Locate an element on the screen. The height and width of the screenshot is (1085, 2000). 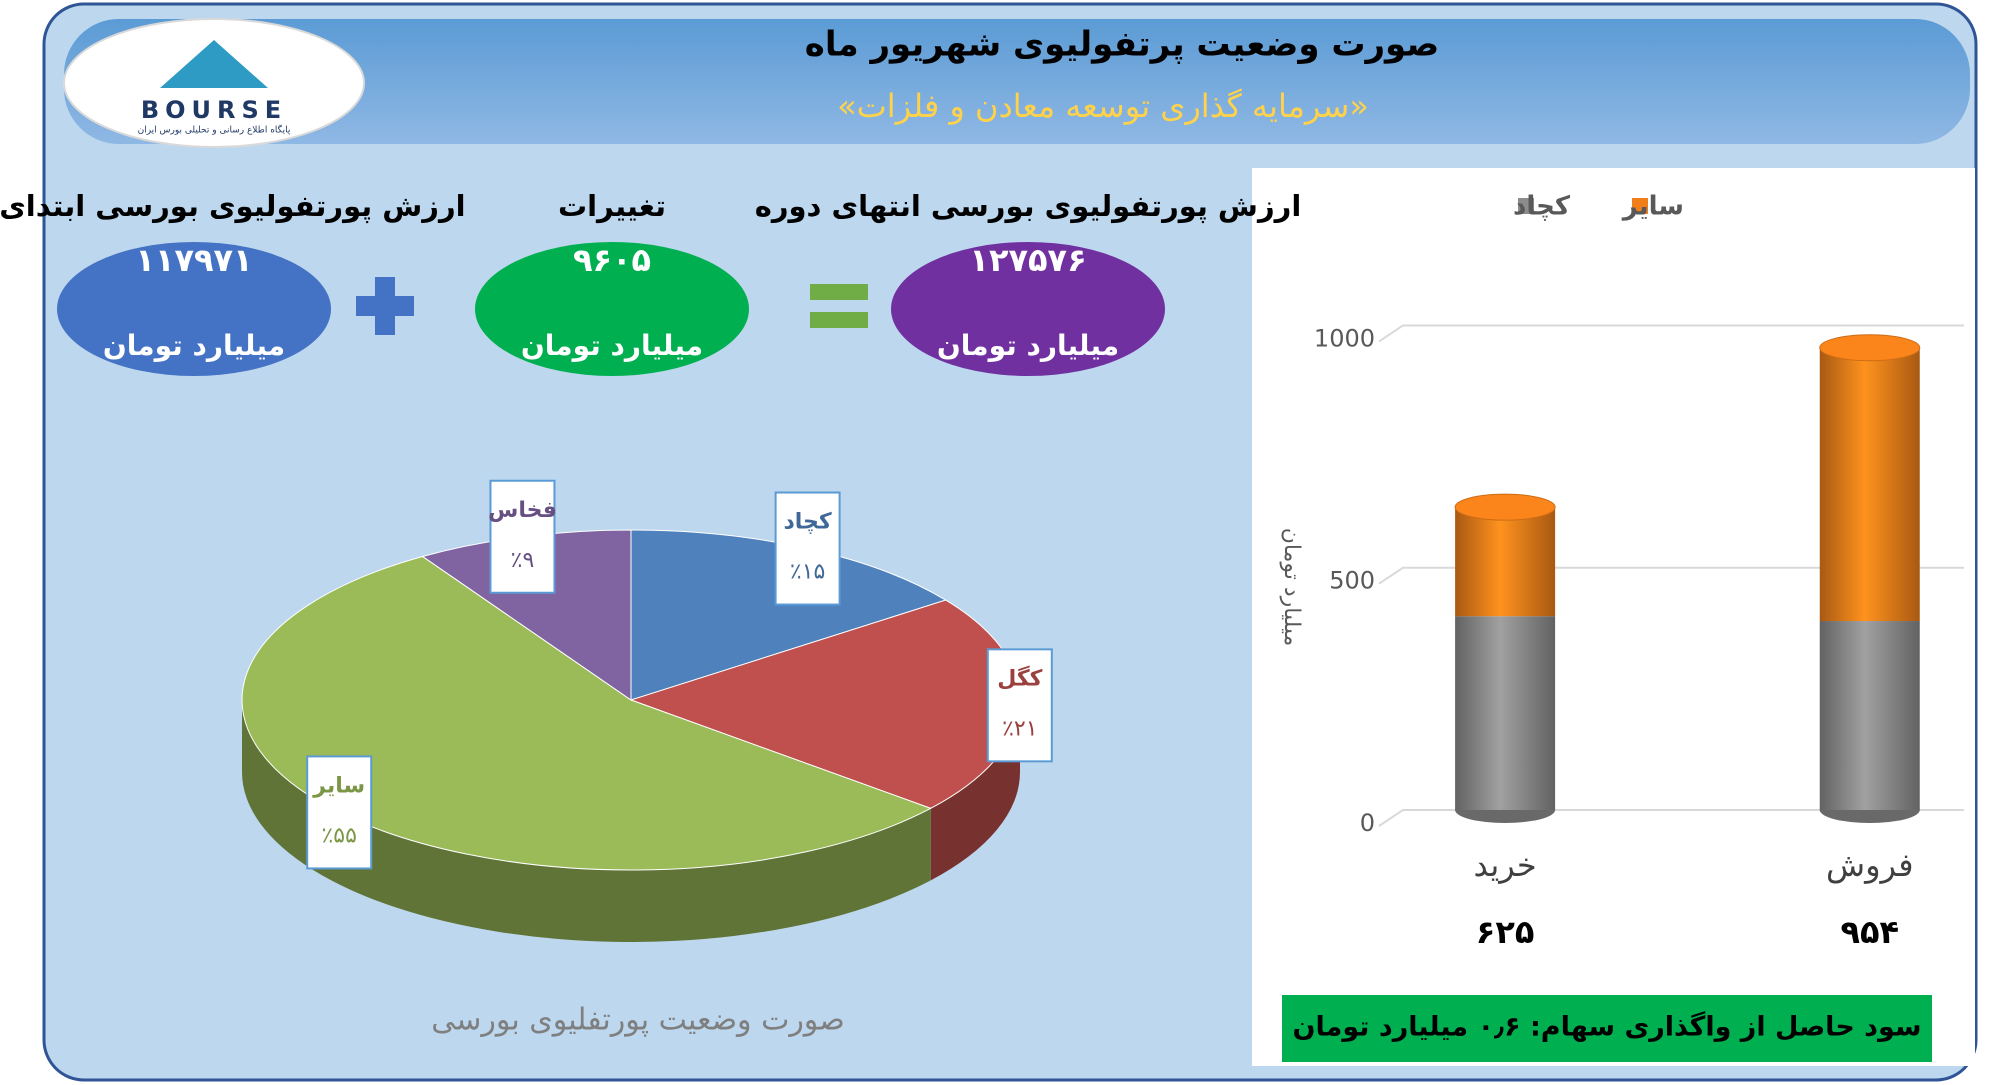
total-label: ۶۲۵ is located at coordinates (1505, 932).